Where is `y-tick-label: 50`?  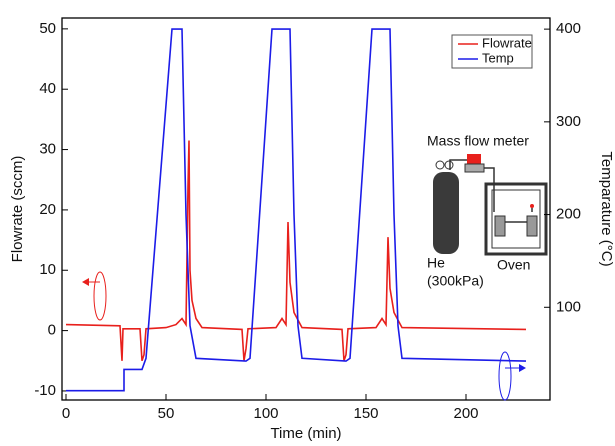 y-tick-label: 50 is located at coordinates (47, 28).